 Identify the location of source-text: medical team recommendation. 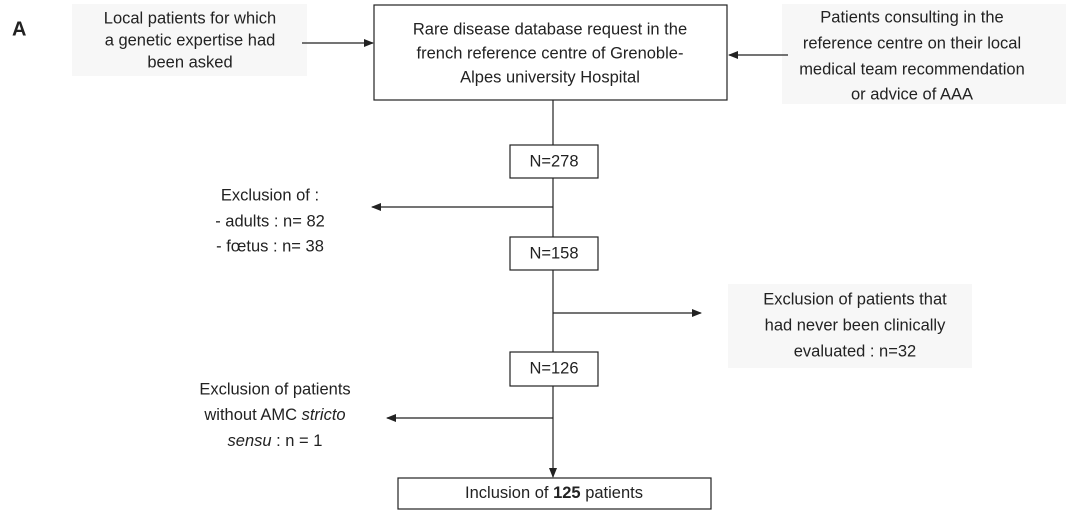
(912, 69).